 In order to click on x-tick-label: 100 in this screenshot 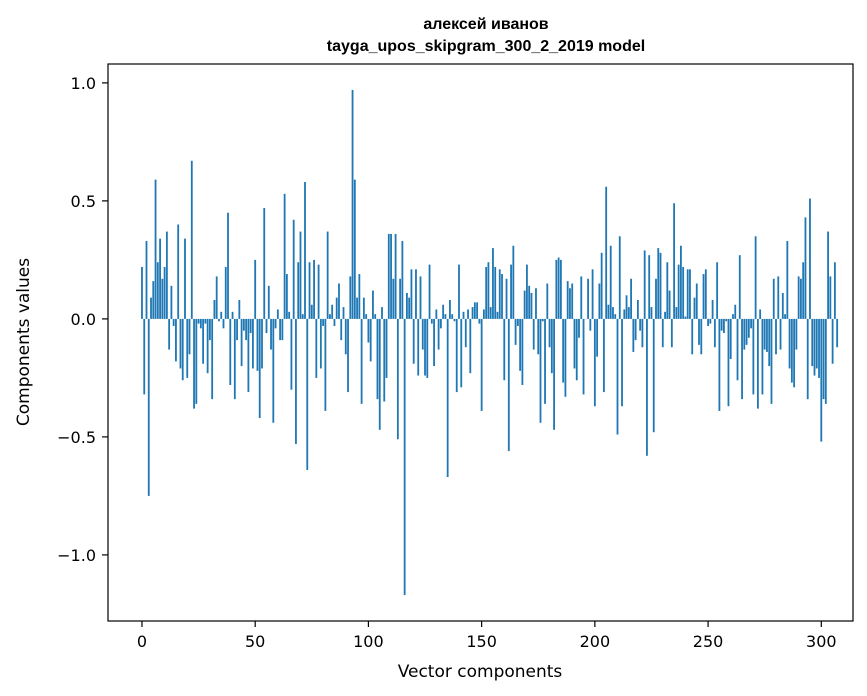, I will do `click(368, 641)`.